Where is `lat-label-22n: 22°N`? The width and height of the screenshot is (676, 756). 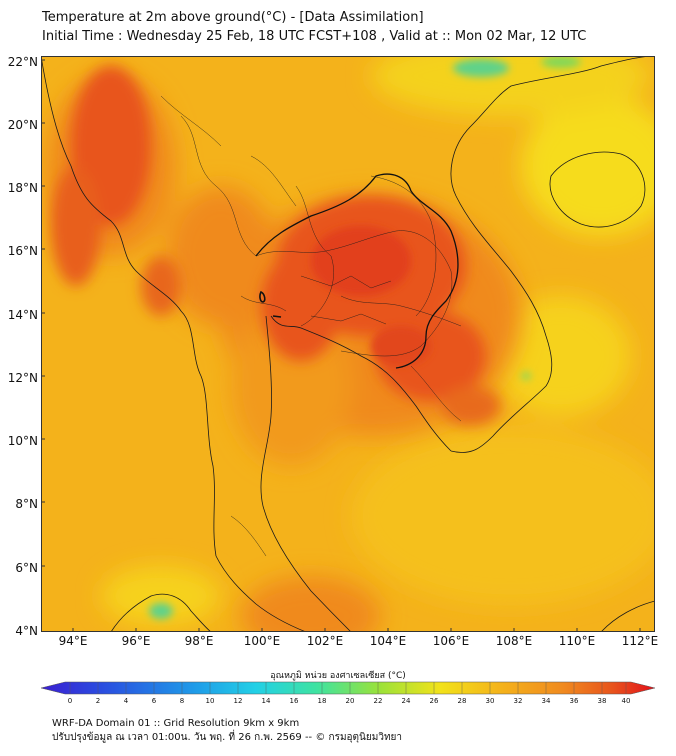 lat-label-22n: 22°N is located at coordinates (22, 62).